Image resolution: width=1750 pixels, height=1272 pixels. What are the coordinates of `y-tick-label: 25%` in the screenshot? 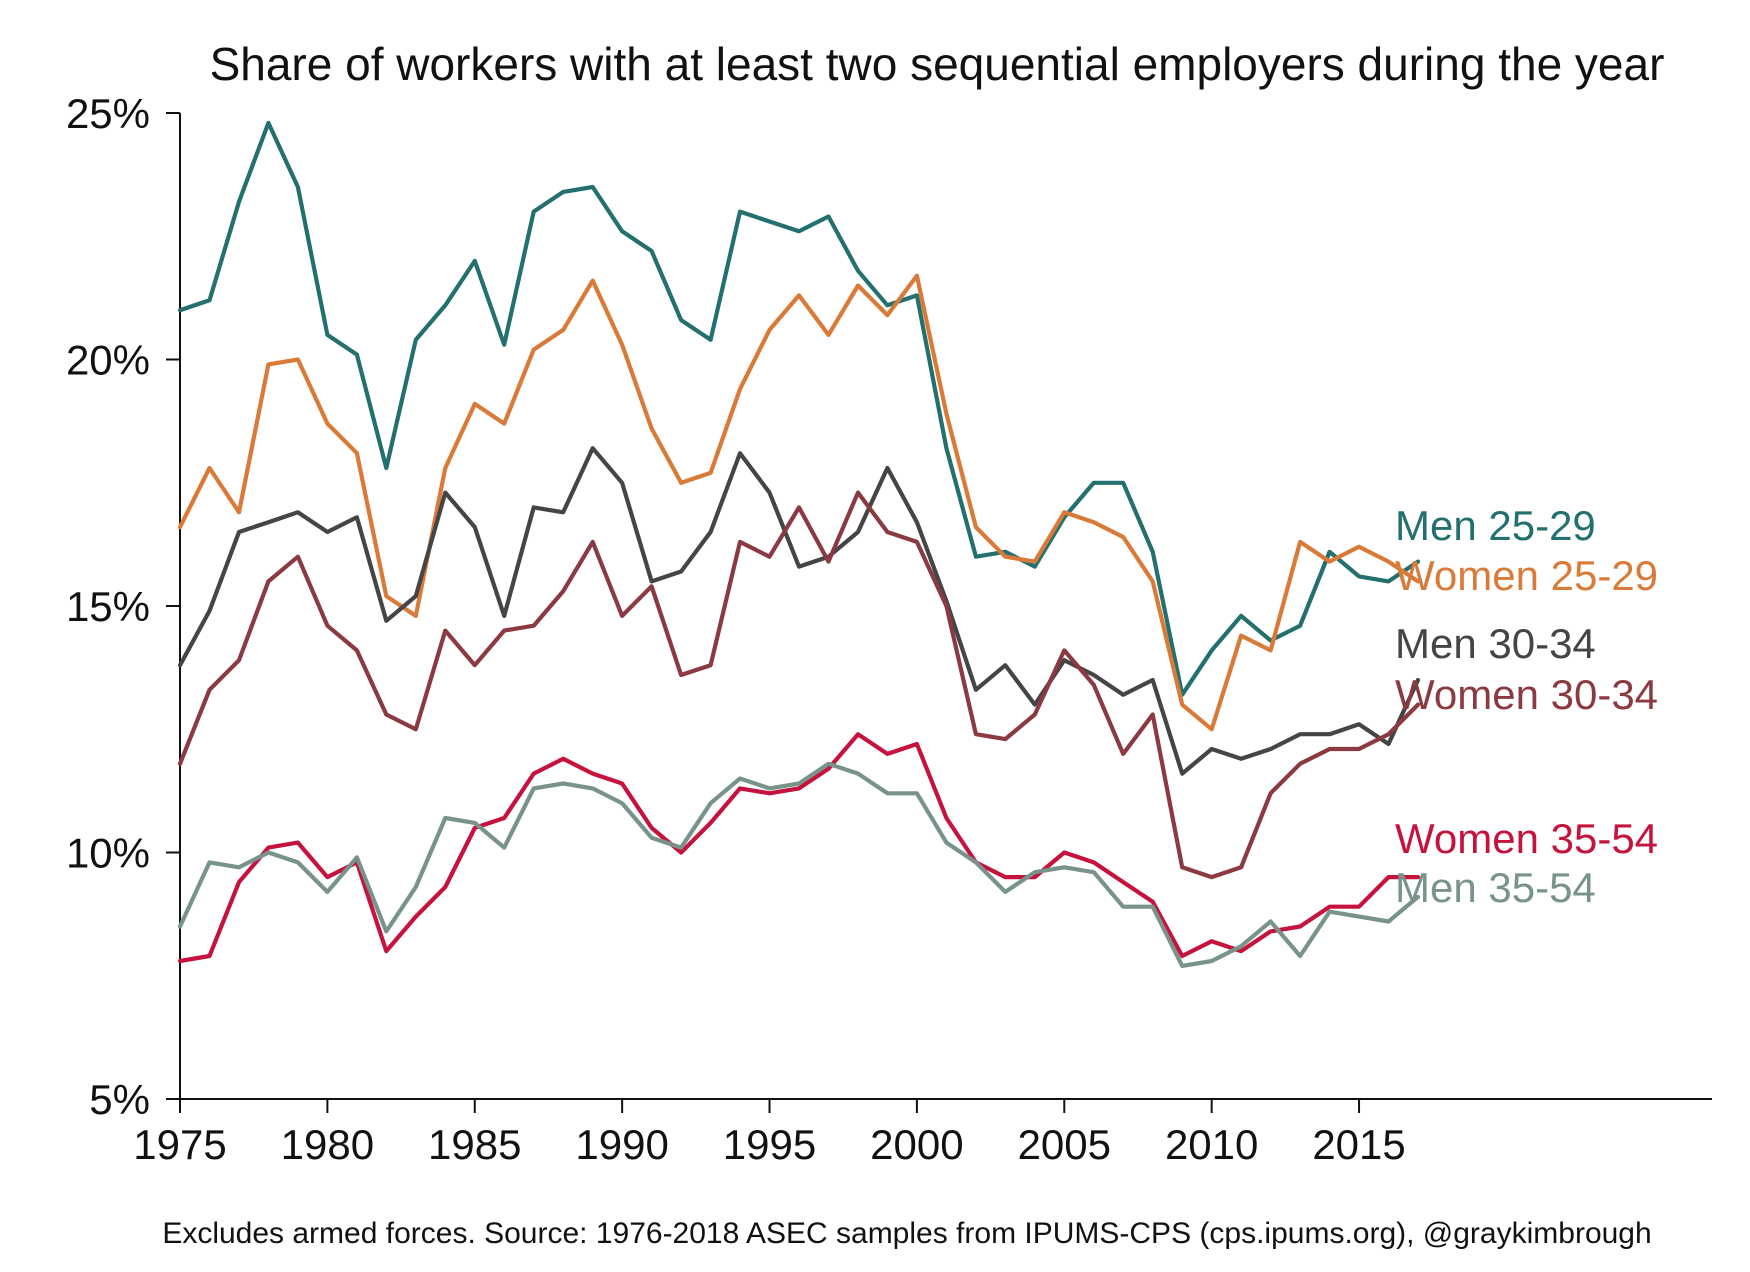 It's located at (108, 113).